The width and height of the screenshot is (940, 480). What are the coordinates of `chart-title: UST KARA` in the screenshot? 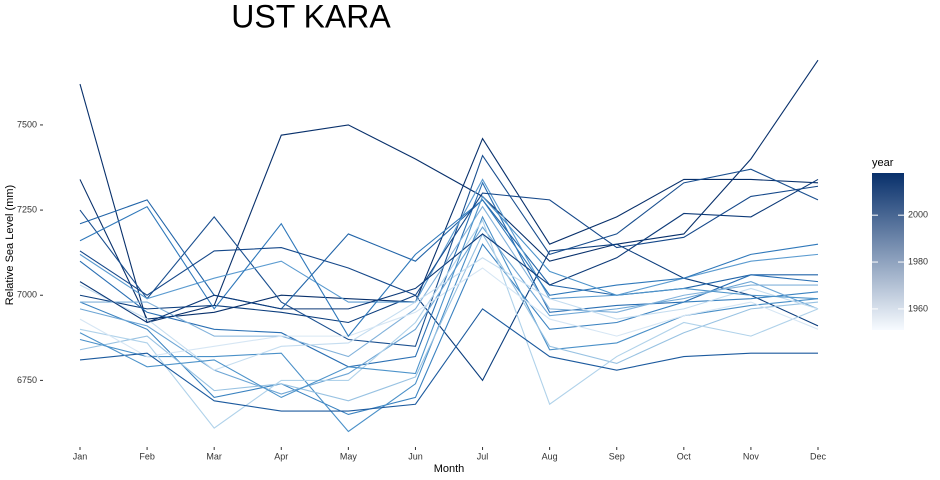 It's located at (311, 17).